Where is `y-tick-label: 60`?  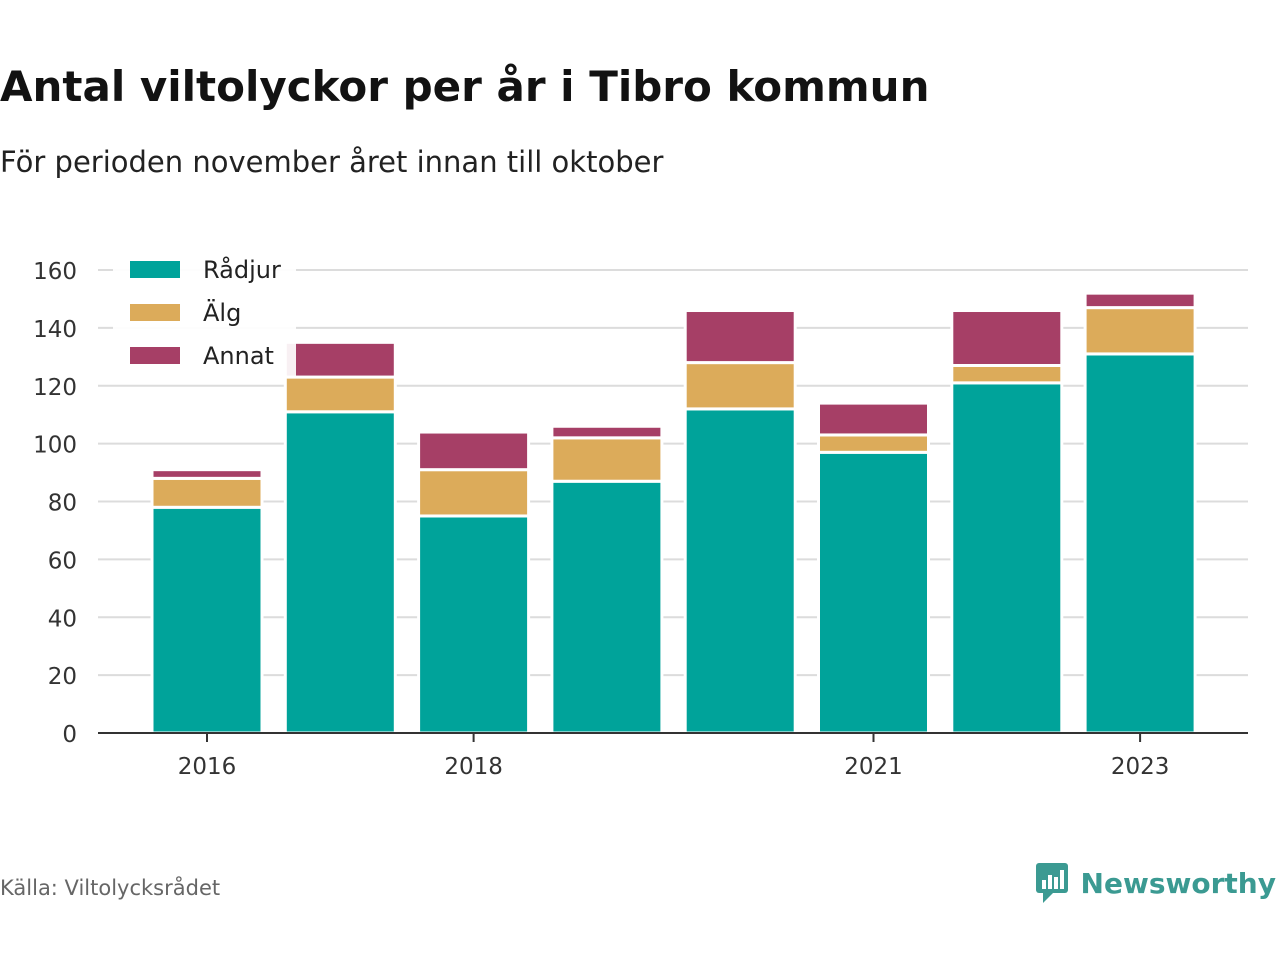
y-tick-label: 60 is located at coordinates (62, 561).